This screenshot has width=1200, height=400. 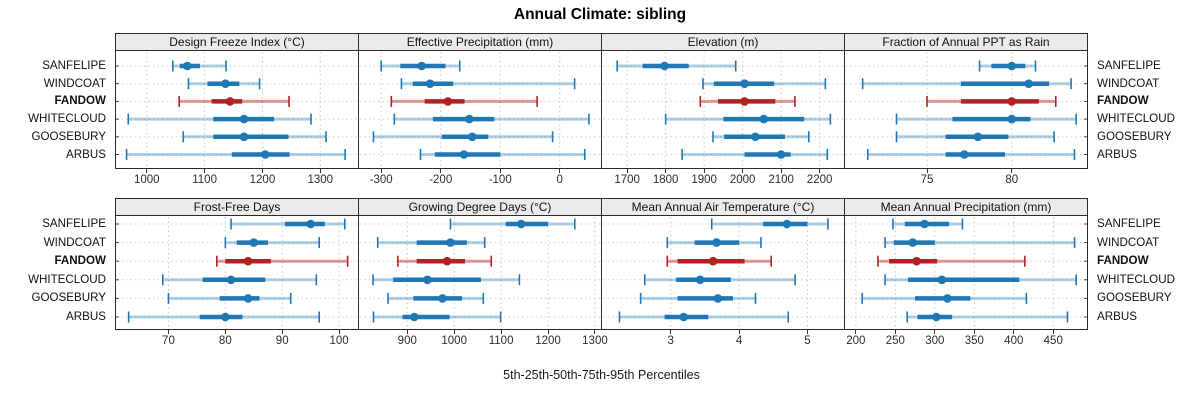 I want to click on axis-tick-label: 100, so click(x=339, y=341).